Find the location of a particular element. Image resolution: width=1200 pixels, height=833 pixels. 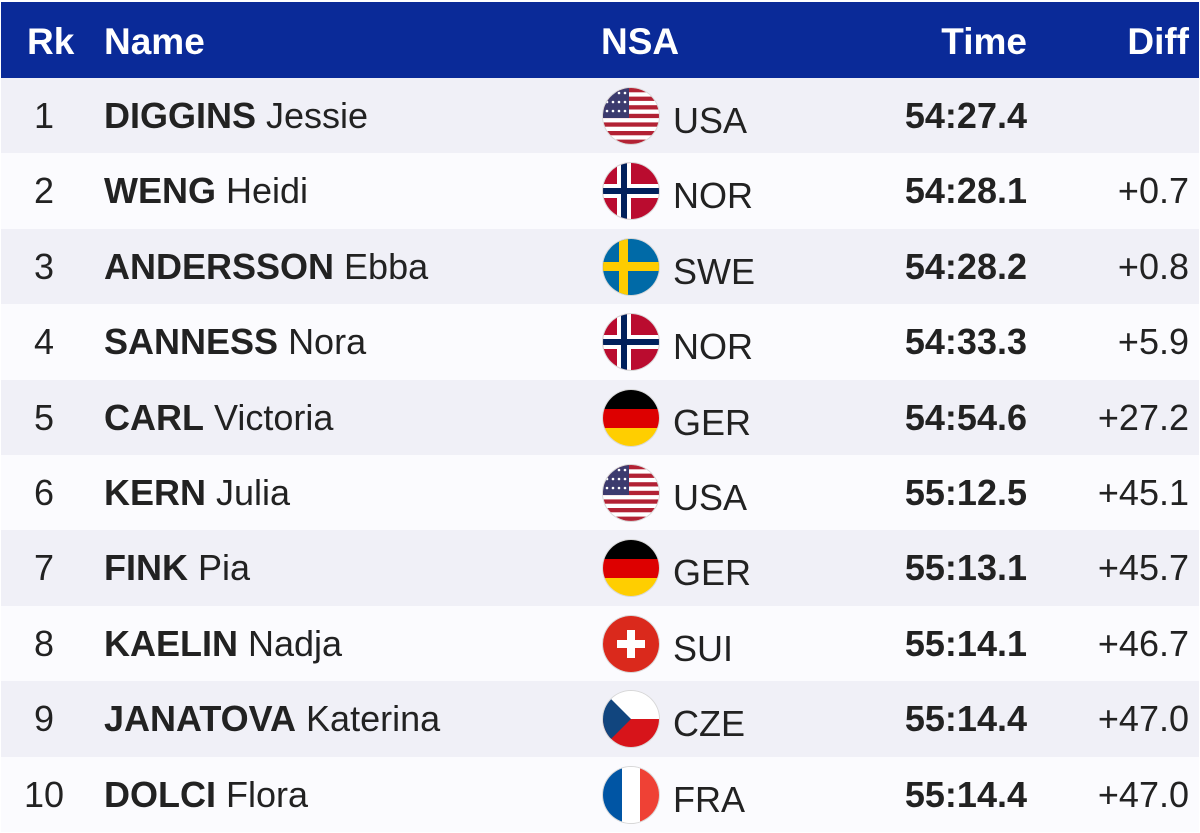

time-cell: 54:33.3 is located at coordinates (965, 342).